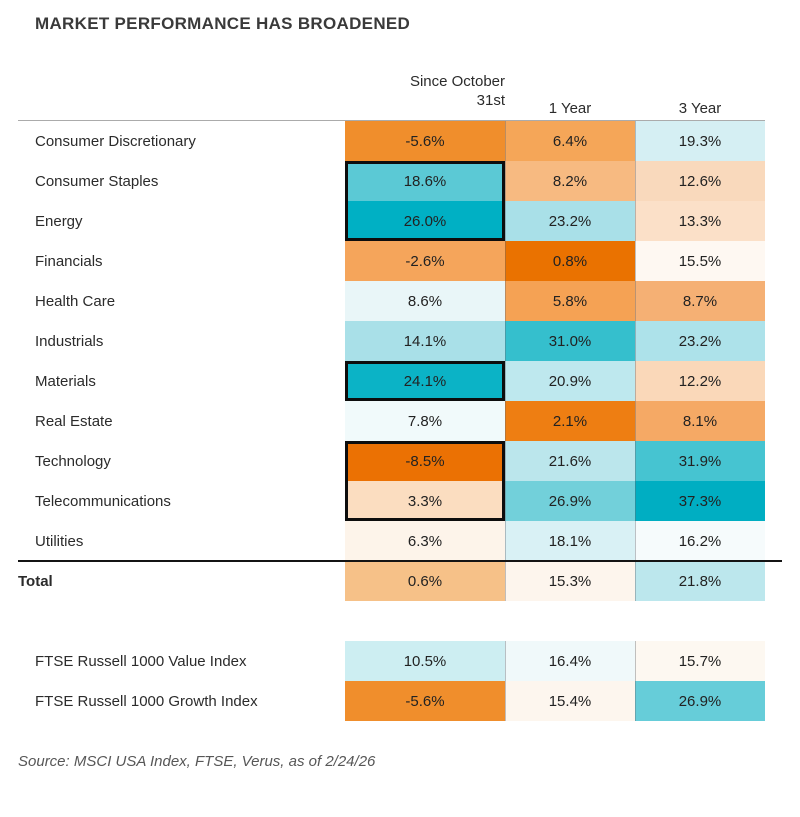 This screenshot has width=800, height=817. What do you see at coordinates (457, 81) in the screenshot?
I see `column-header-line1: Since October` at bounding box center [457, 81].